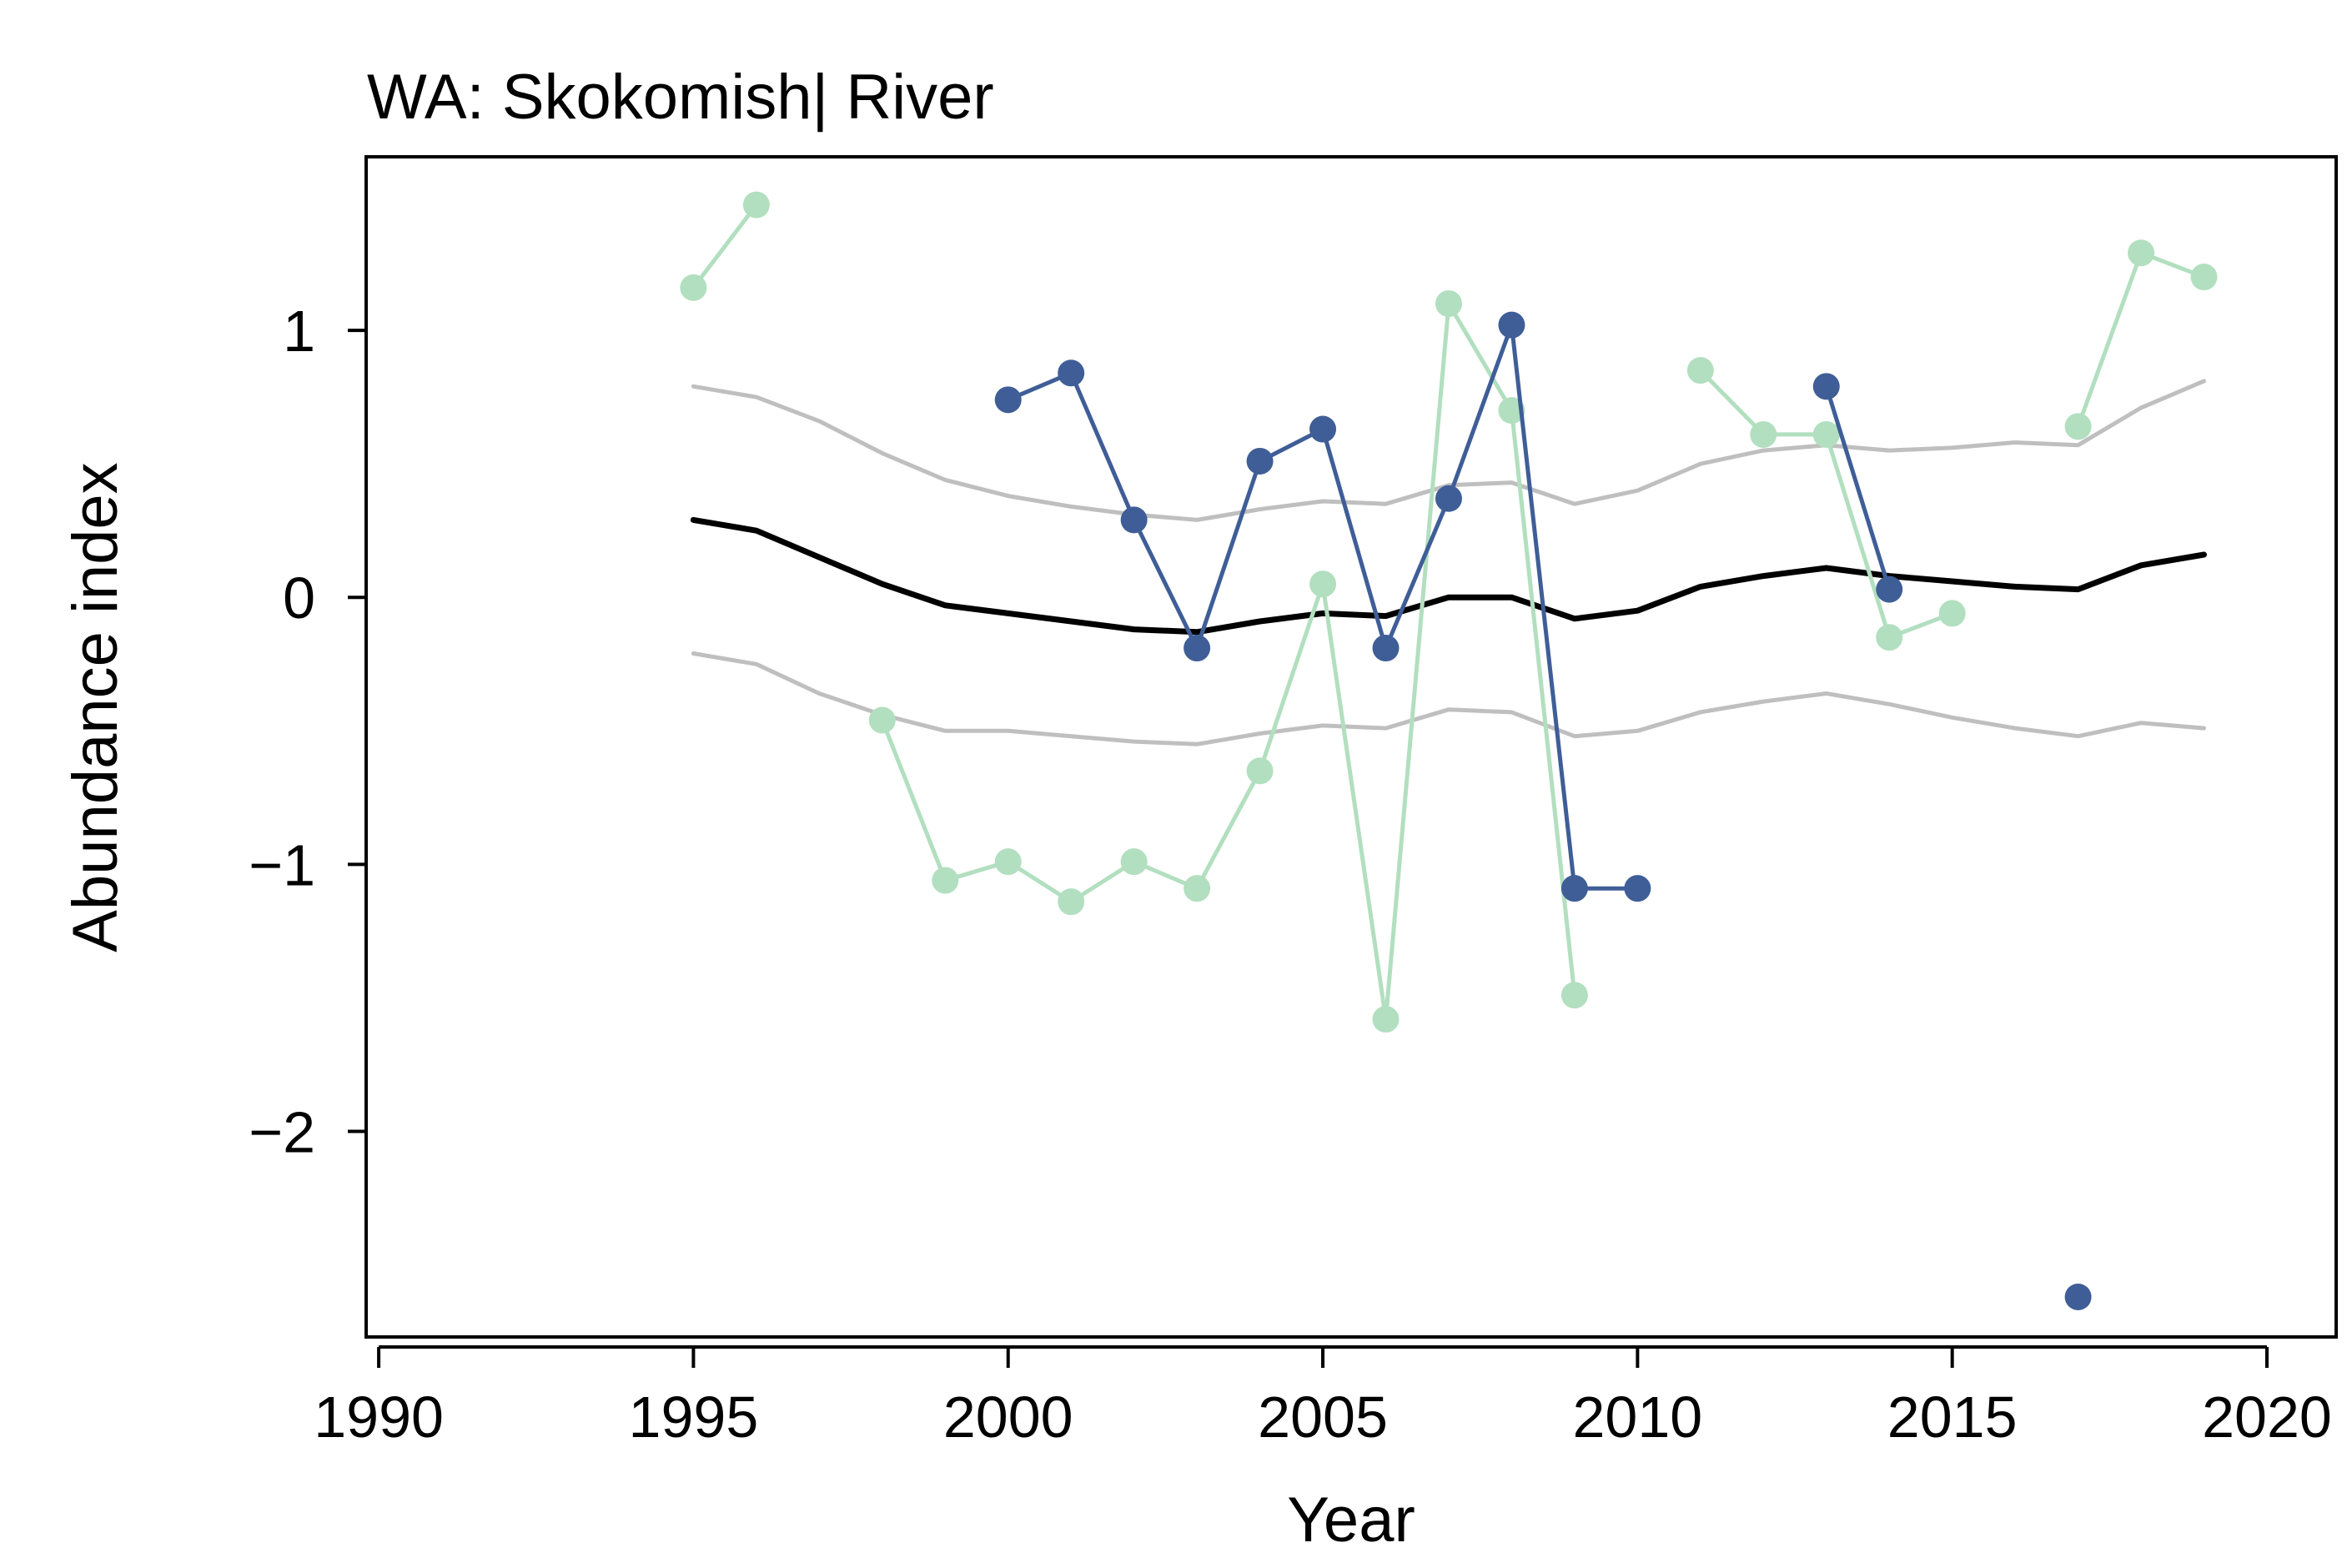 The width and height of the screenshot is (2352, 1568). Describe the element at coordinates (299, 598) in the screenshot. I see `y-tick-label: 0` at that location.